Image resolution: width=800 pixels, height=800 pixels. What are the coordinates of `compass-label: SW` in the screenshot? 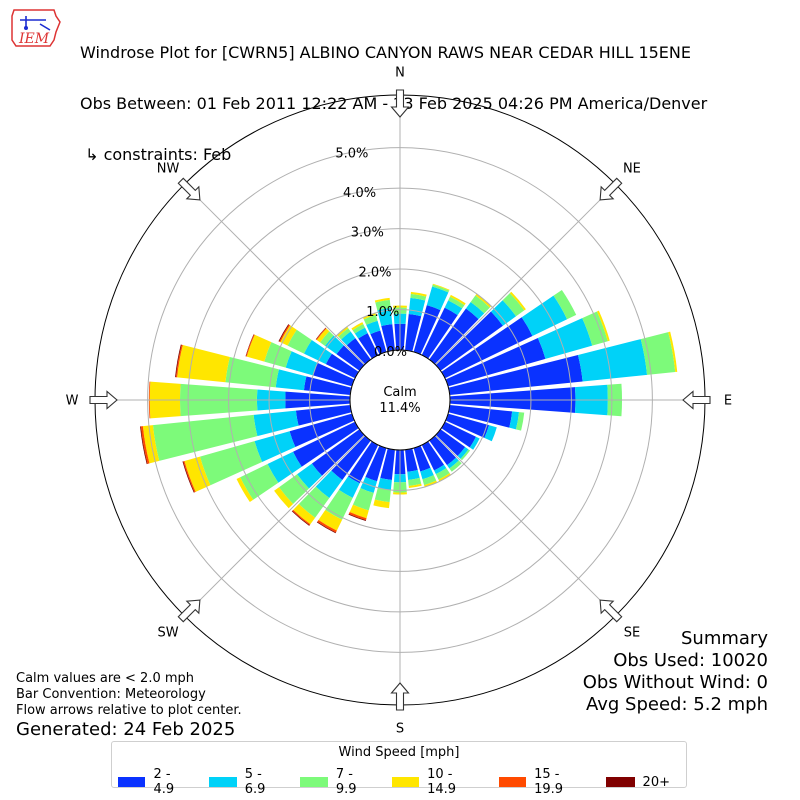 It's located at (168, 632).